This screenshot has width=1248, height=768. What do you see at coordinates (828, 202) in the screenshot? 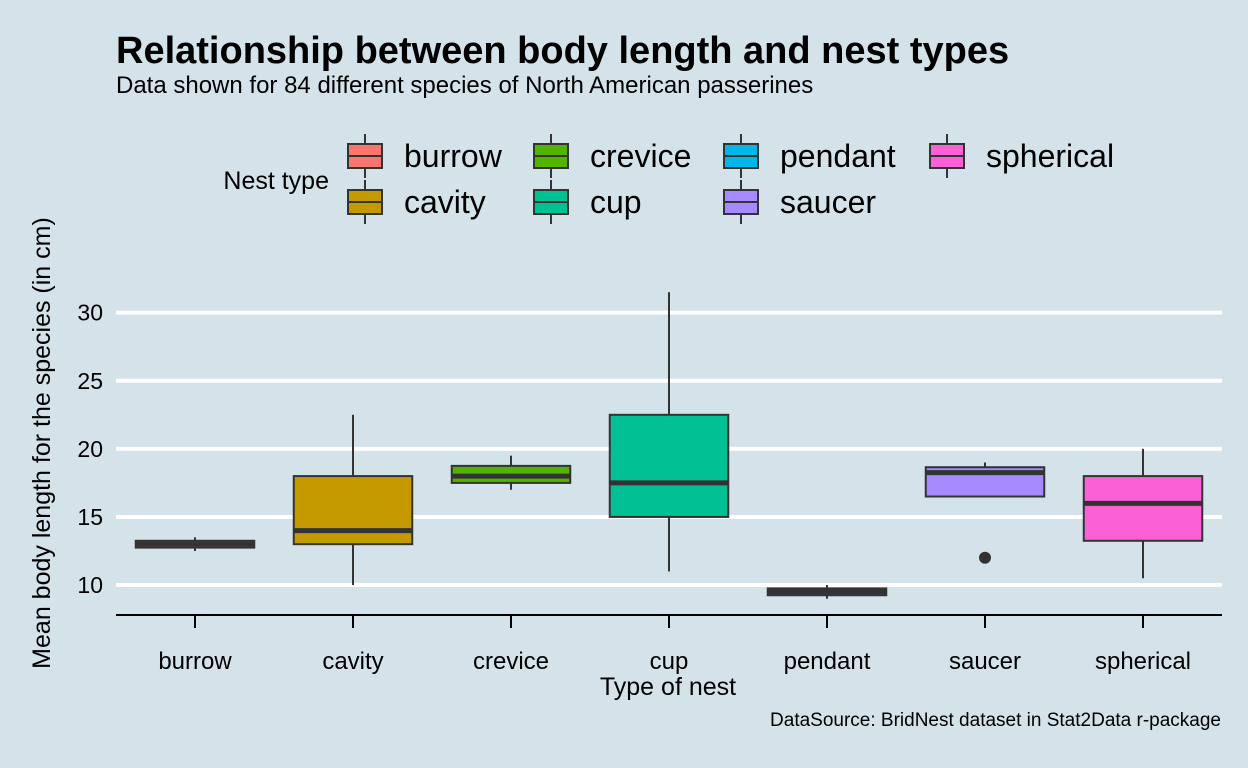
I see `legend-label-saucer: saucer` at bounding box center [828, 202].